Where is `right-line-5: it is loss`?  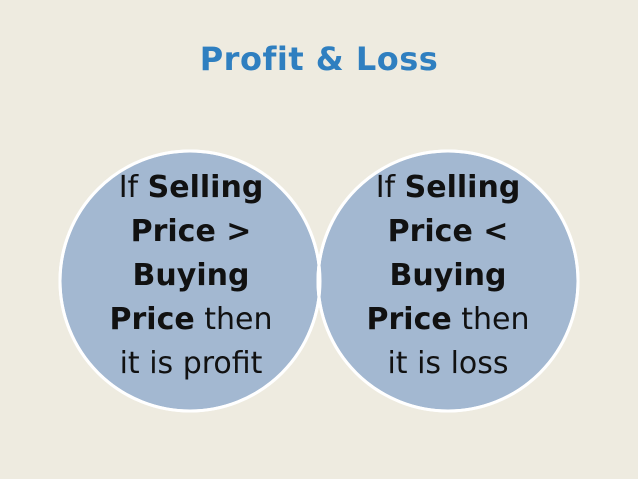 right-line-5: it is loss is located at coordinates (448, 363).